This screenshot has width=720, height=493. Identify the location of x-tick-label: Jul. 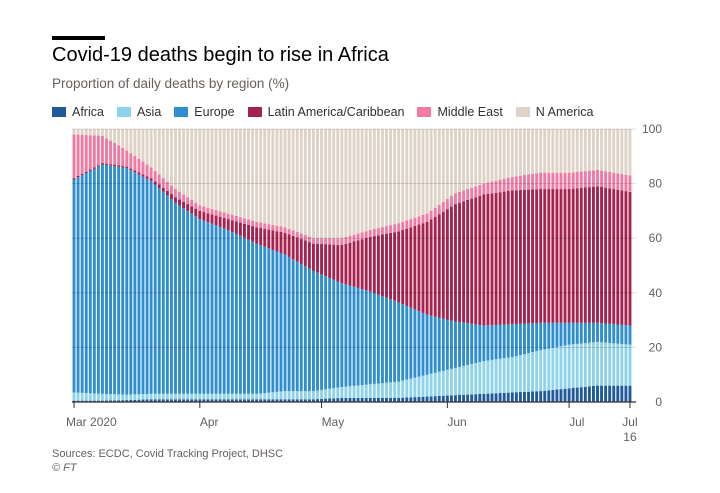
(576, 422).